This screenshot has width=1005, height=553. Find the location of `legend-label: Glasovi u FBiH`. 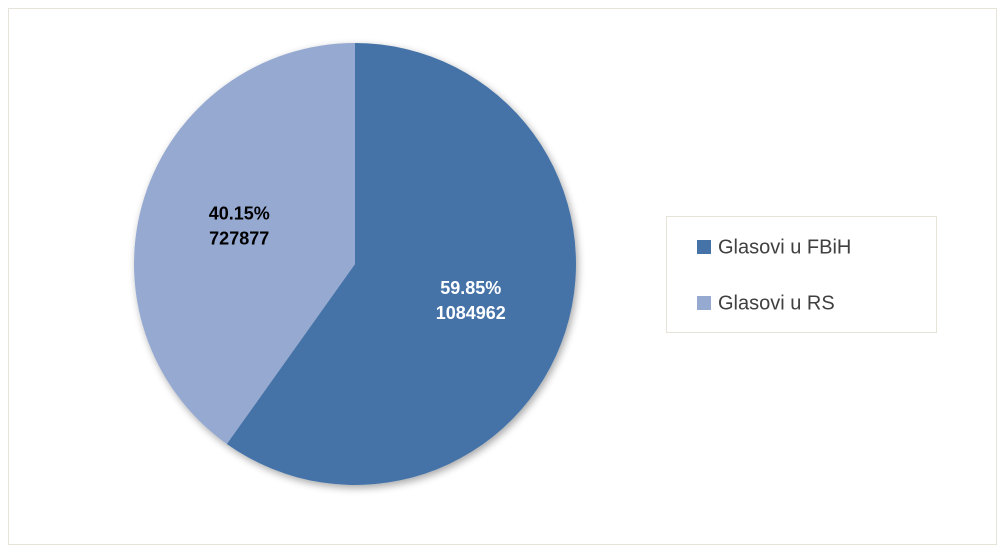

legend-label: Glasovi u FBiH is located at coordinates (784, 247).